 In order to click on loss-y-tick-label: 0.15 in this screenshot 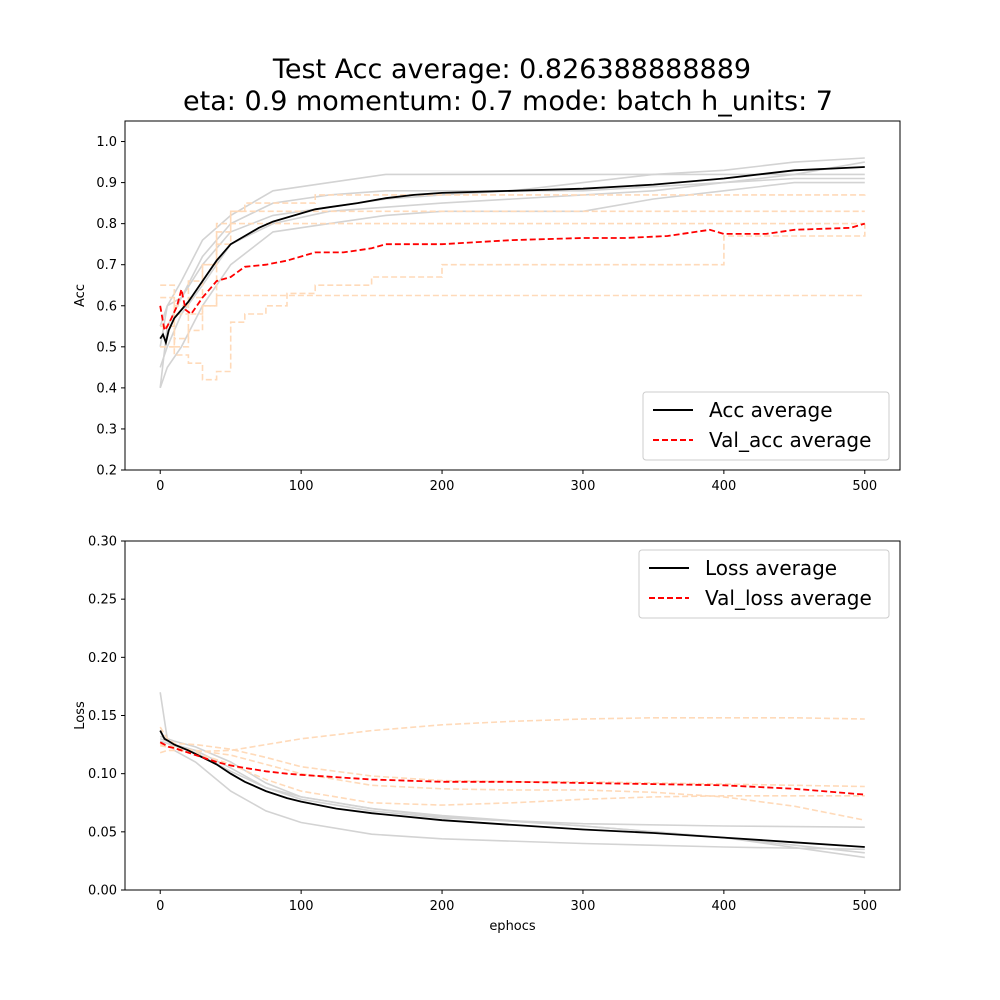, I will do `click(102, 716)`.